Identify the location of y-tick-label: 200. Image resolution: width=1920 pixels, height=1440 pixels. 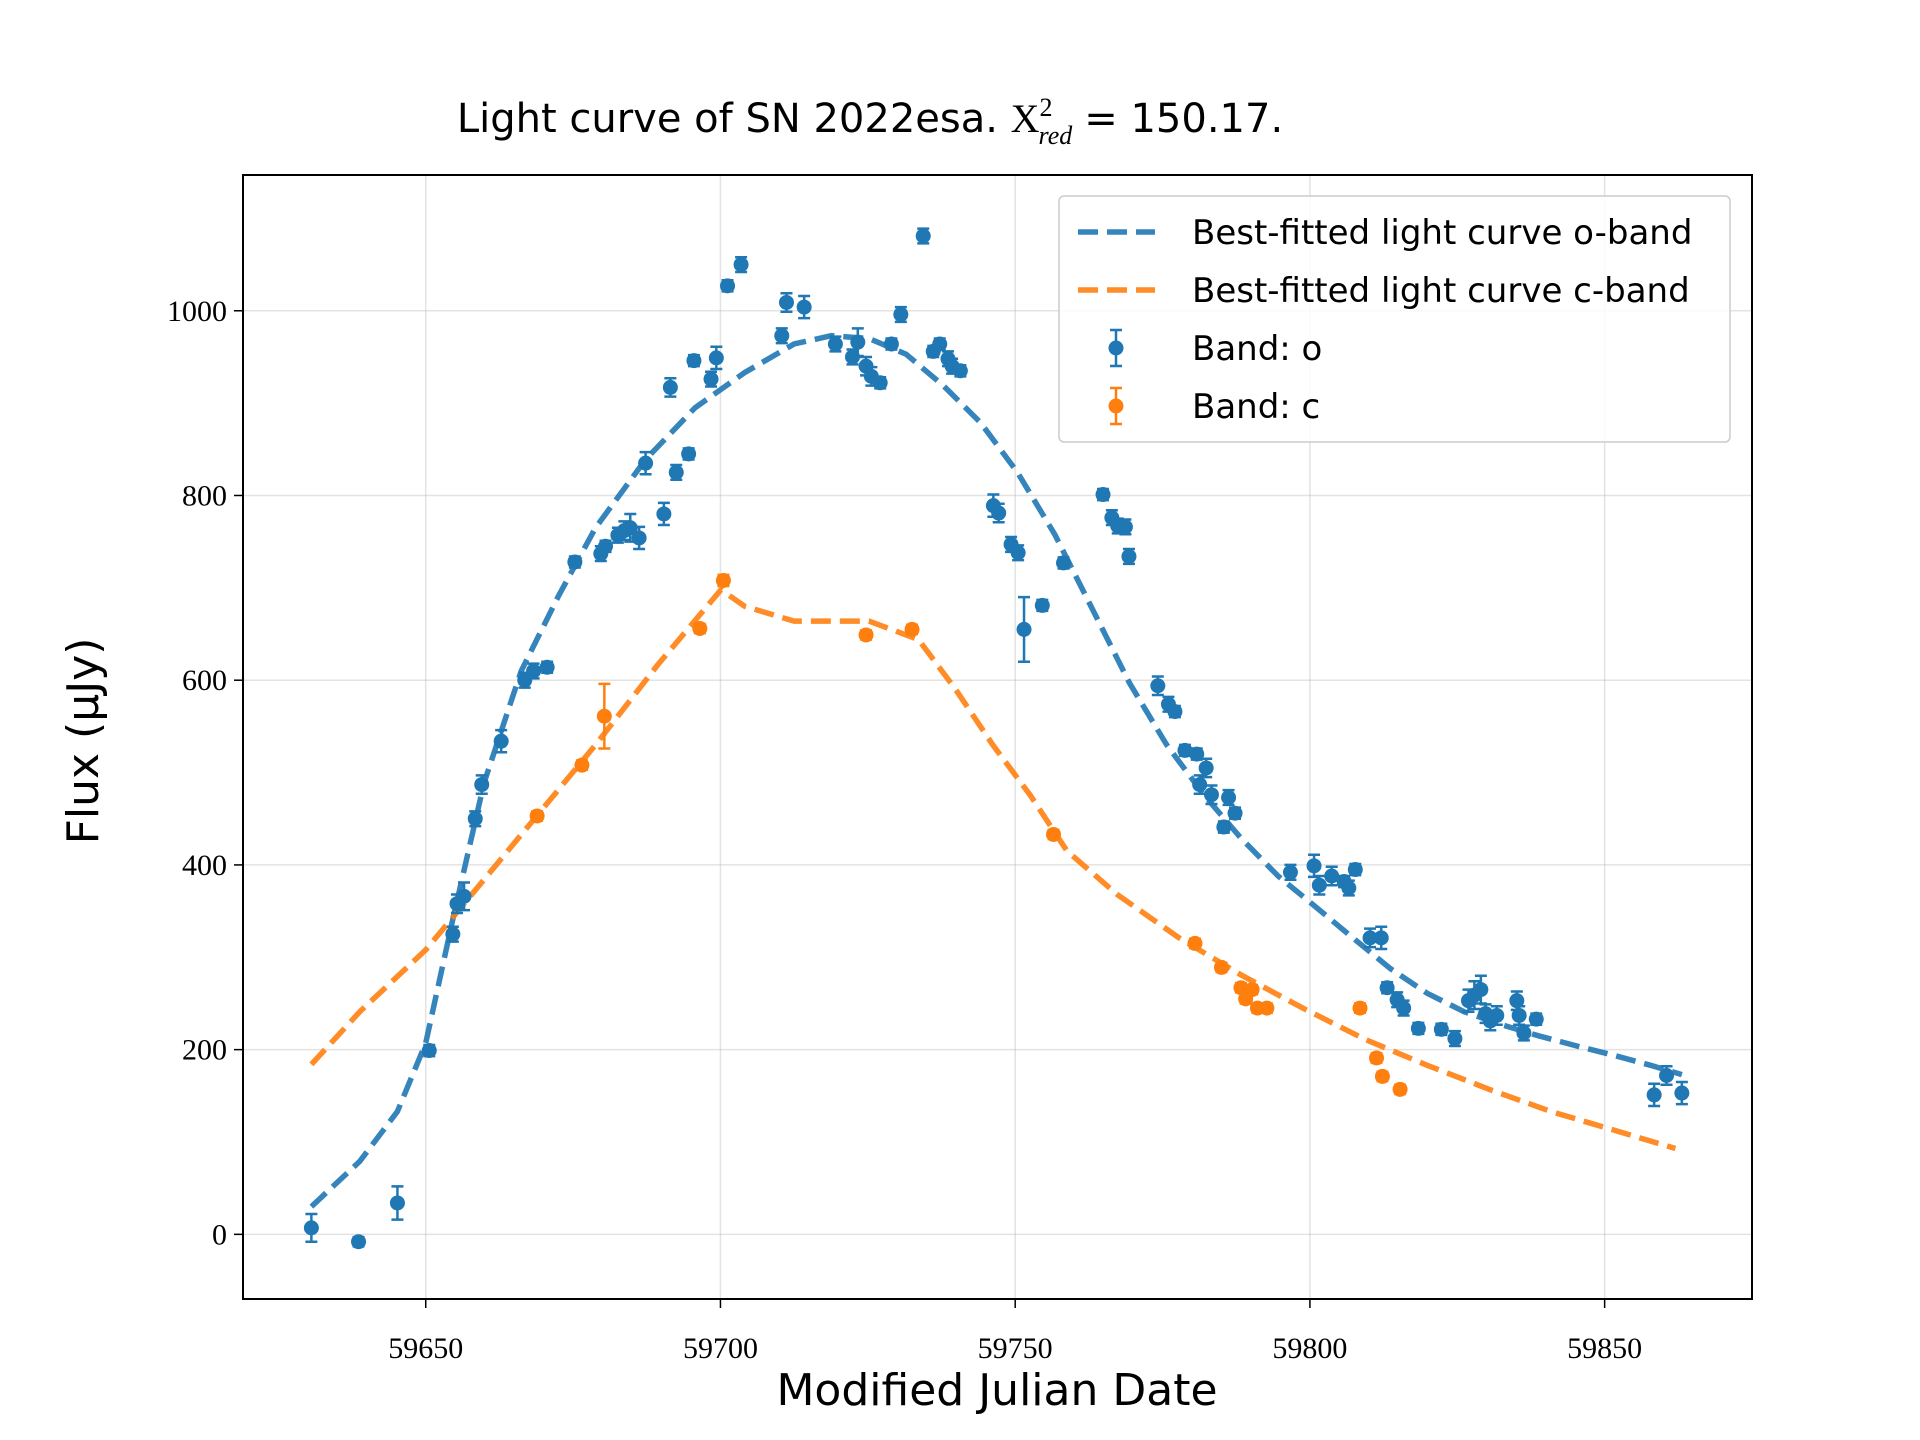
(204, 1050).